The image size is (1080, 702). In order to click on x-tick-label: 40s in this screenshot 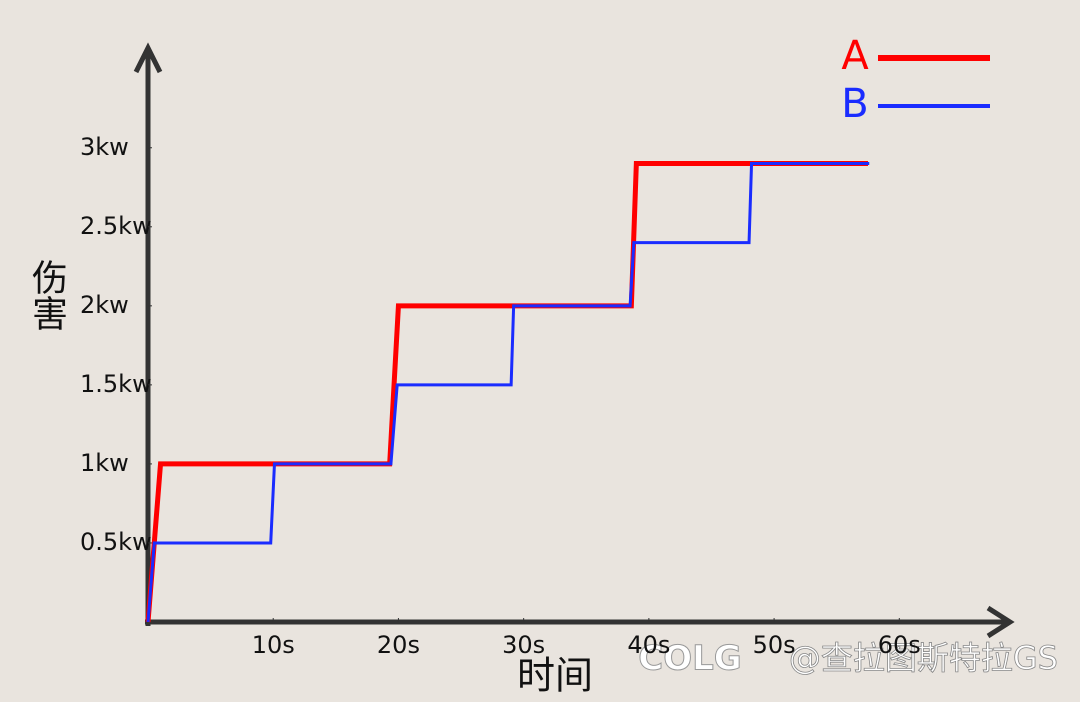, I will do `click(648, 645)`.